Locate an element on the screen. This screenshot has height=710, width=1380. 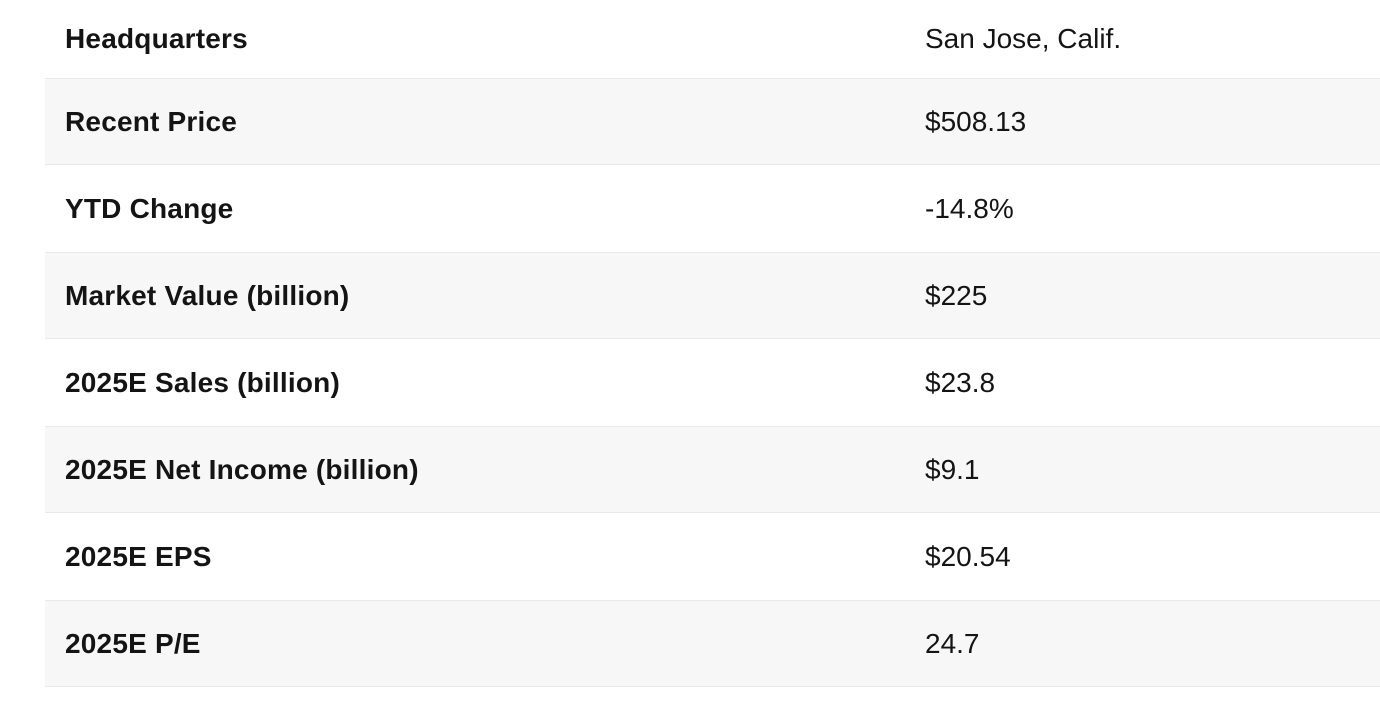
table-row: Headquarters San Jose, Calif. is located at coordinates (712, 39).